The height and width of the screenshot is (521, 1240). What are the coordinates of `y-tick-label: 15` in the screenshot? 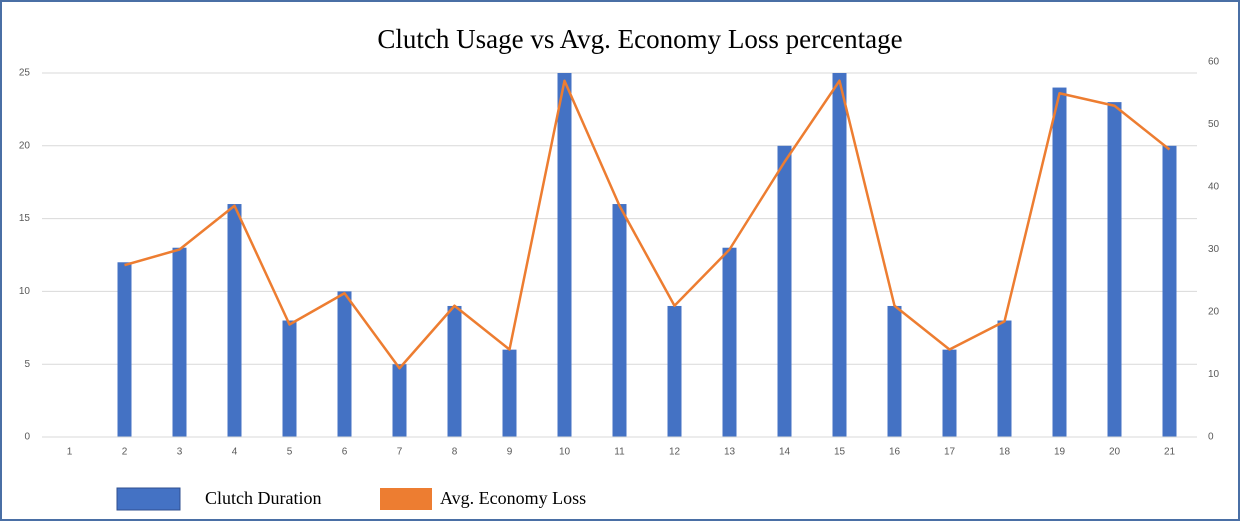 It's located at (25, 218).